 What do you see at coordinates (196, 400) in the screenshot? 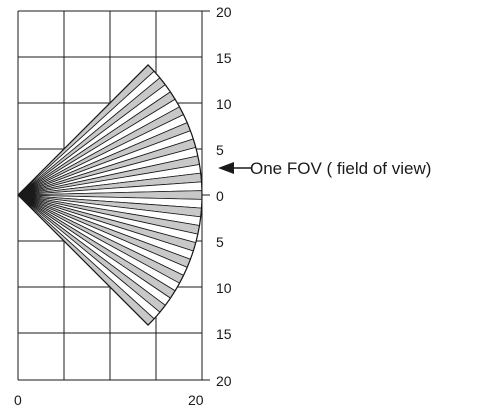
I see `bottom-axis-label-range: 20` at bounding box center [196, 400].